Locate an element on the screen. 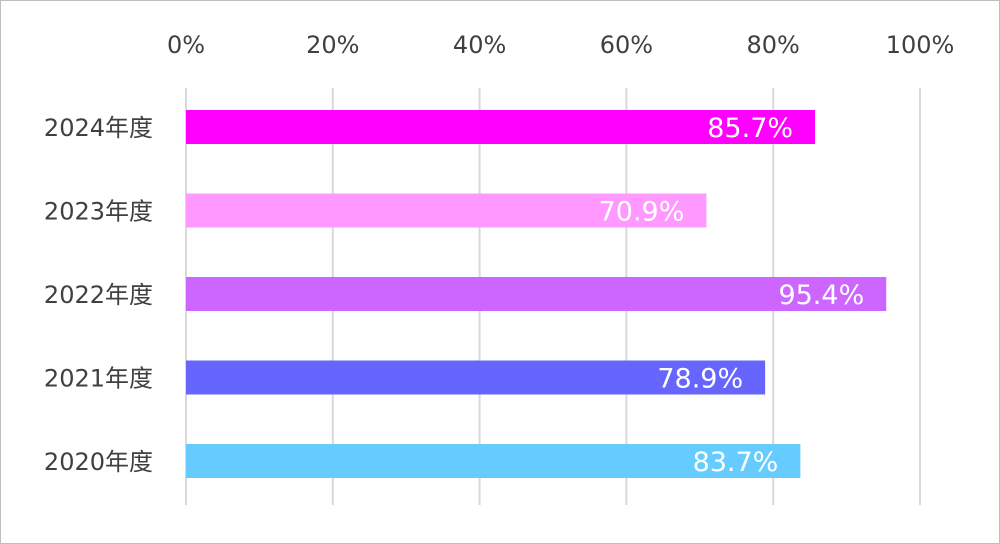 The width and height of the screenshot is (1000, 544). x-tick-label: 40% is located at coordinates (479, 45).